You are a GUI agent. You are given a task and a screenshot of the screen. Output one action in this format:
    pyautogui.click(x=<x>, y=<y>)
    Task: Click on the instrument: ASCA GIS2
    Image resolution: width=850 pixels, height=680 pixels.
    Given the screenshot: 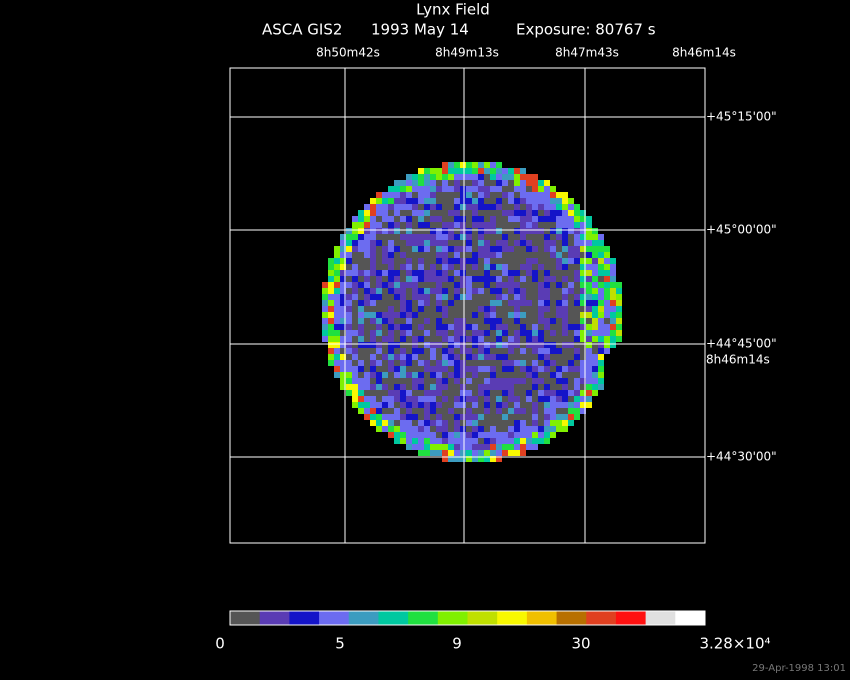 What is the action you would take?
    pyautogui.click(x=302, y=30)
    